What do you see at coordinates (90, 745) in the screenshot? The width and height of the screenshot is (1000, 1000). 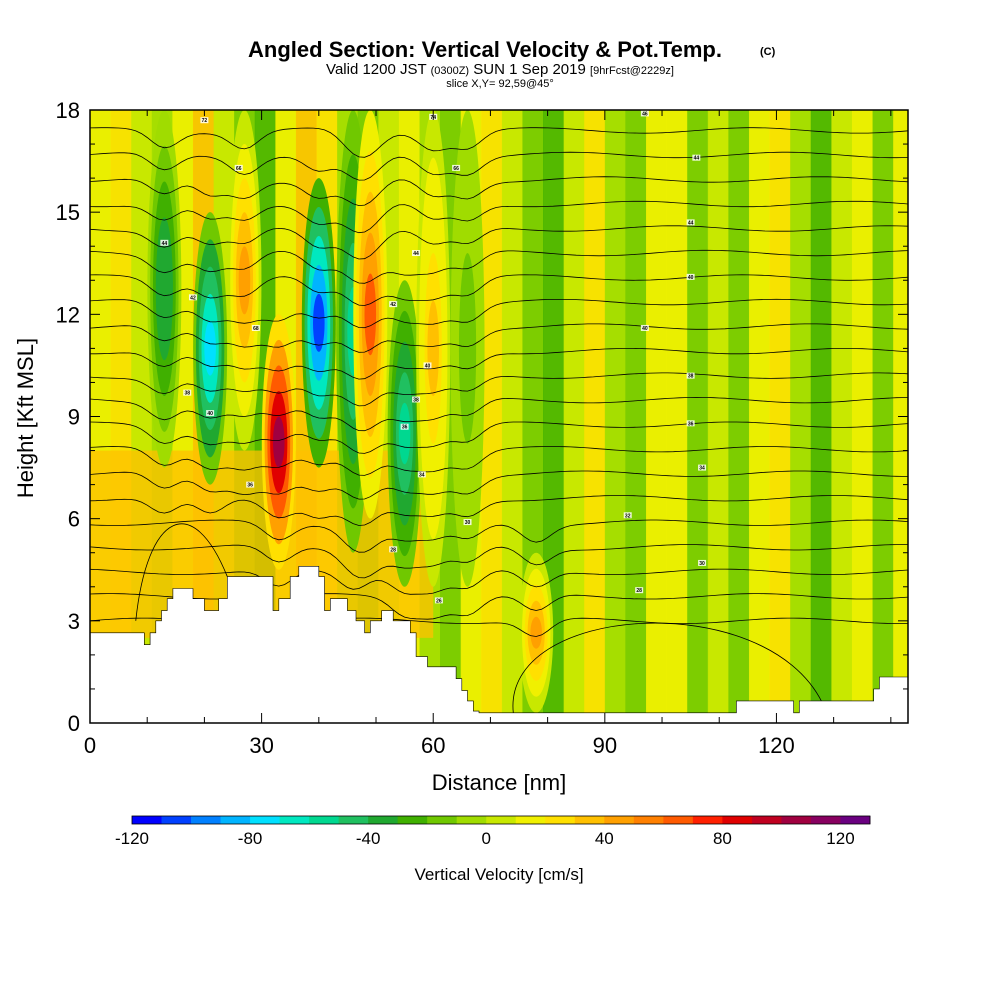 I see `x-tick-label: 0` at bounding box center [90, 745].